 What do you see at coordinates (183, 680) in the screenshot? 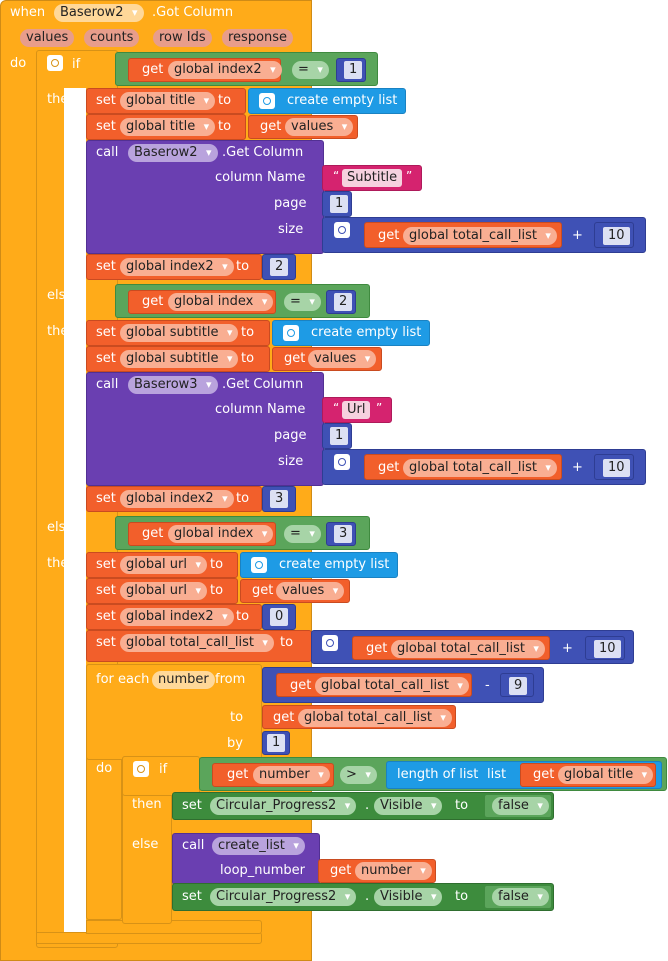
I see `loop-var-number: number` at bounding box center [183, 680].